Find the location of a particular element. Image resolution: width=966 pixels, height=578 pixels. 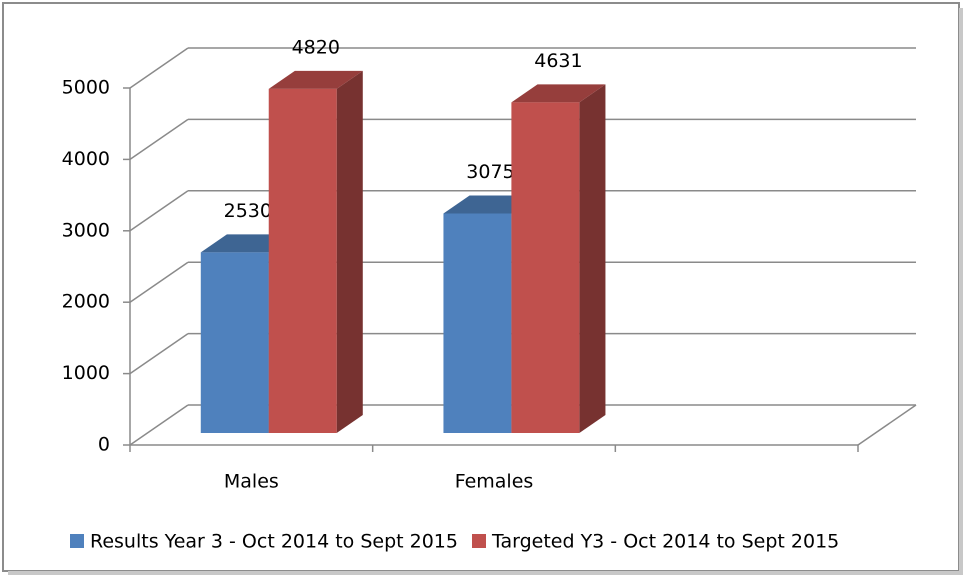

legend-label: Results Year 3 - Oct 2014 to Sept 2015 is located at coordinates (274, 542).